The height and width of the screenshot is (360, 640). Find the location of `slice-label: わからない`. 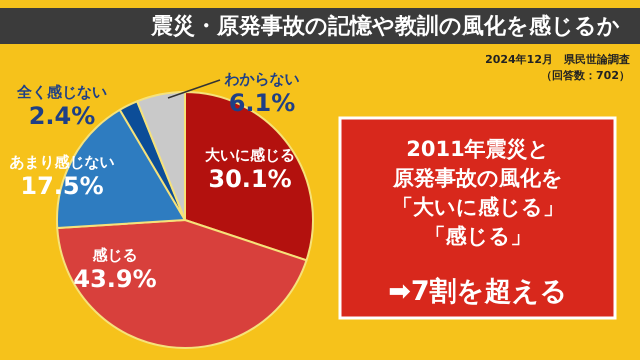

slice-label: わからない is located at coordinates (262, 79).